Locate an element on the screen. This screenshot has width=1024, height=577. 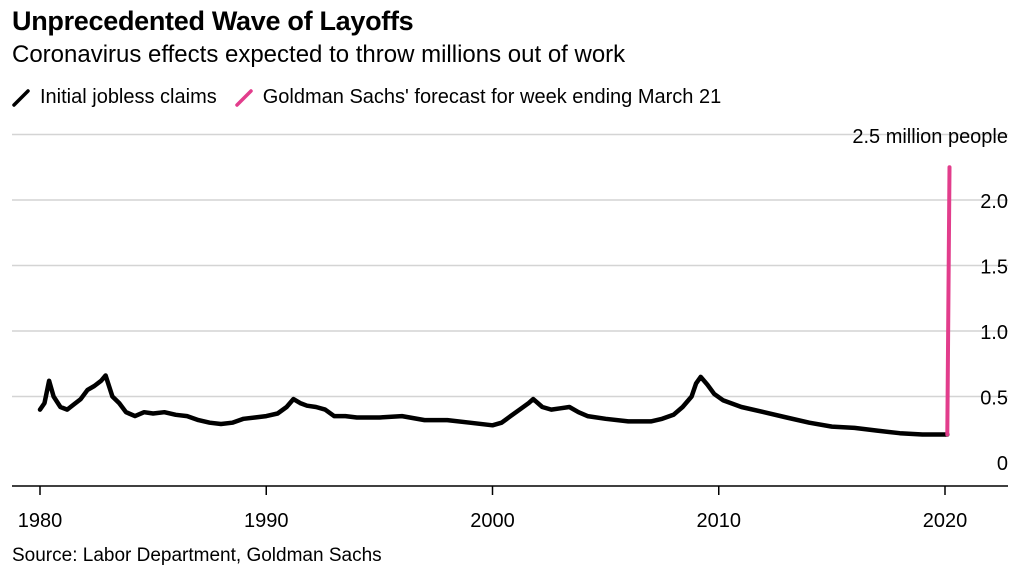
chart-title: Unprecedented Wave of Layoffs is located at coordinates (213, 21).